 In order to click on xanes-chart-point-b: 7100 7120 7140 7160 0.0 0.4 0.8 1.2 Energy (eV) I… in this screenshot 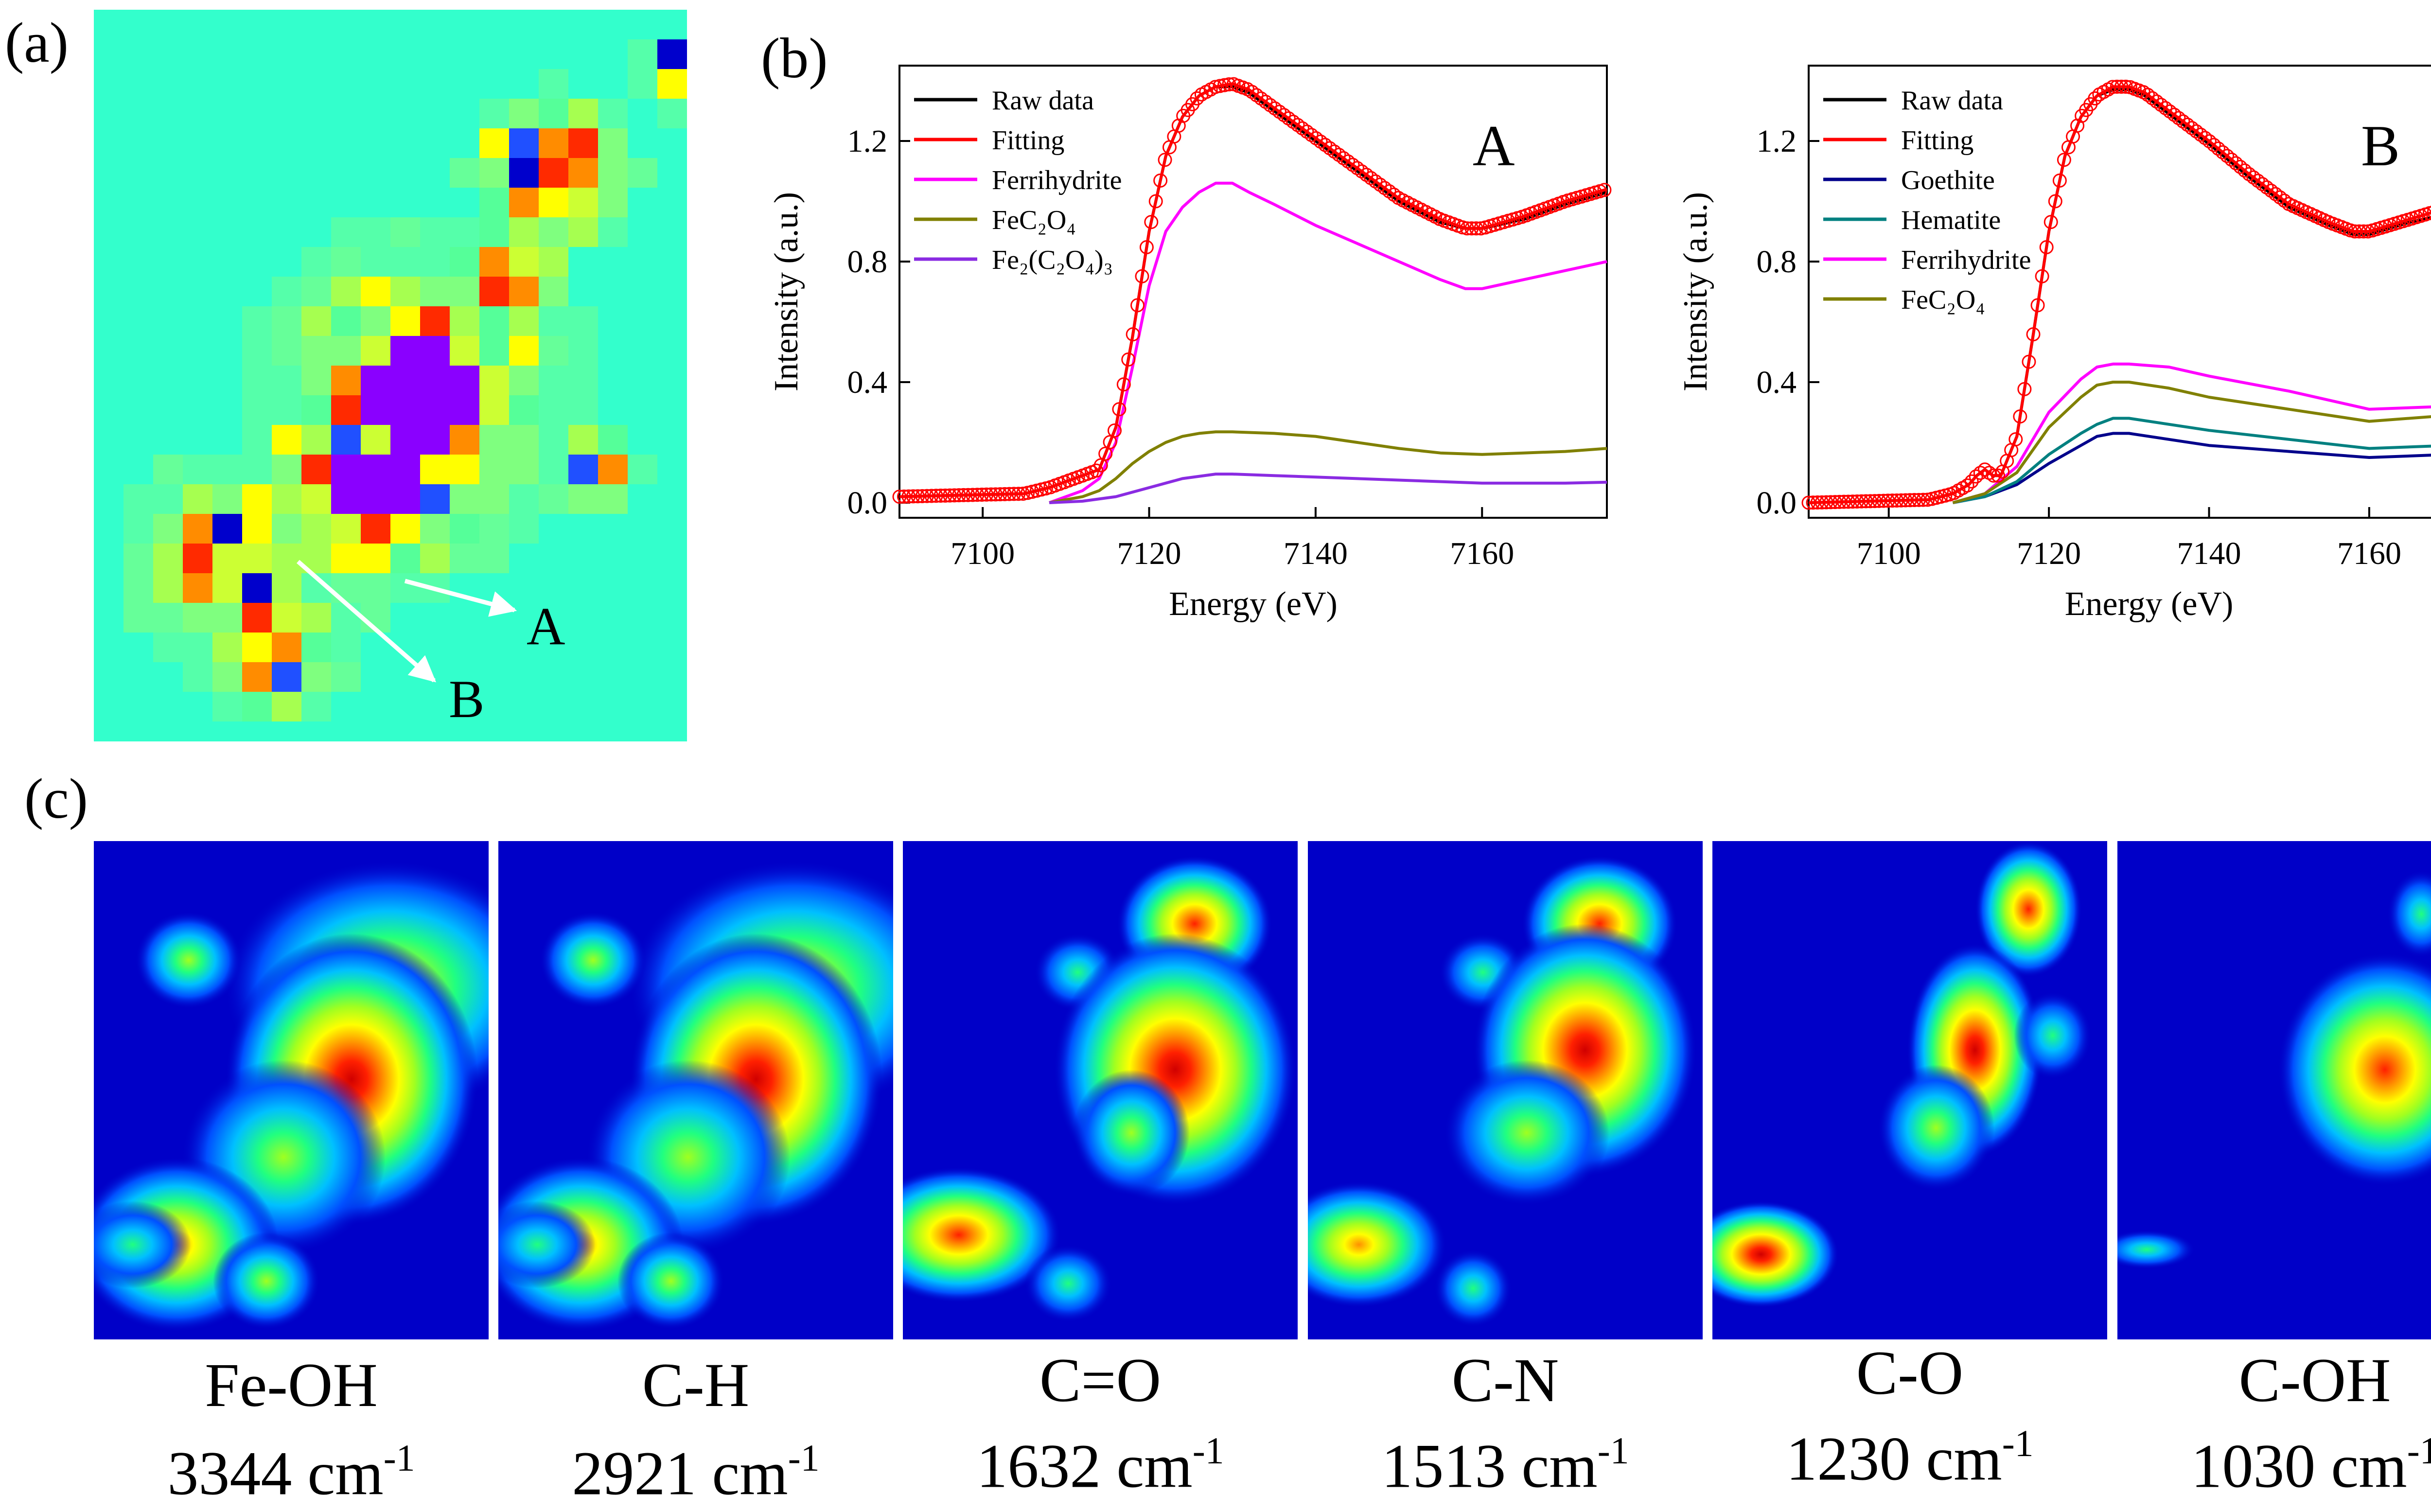, I will do `click(2054, 344)`.